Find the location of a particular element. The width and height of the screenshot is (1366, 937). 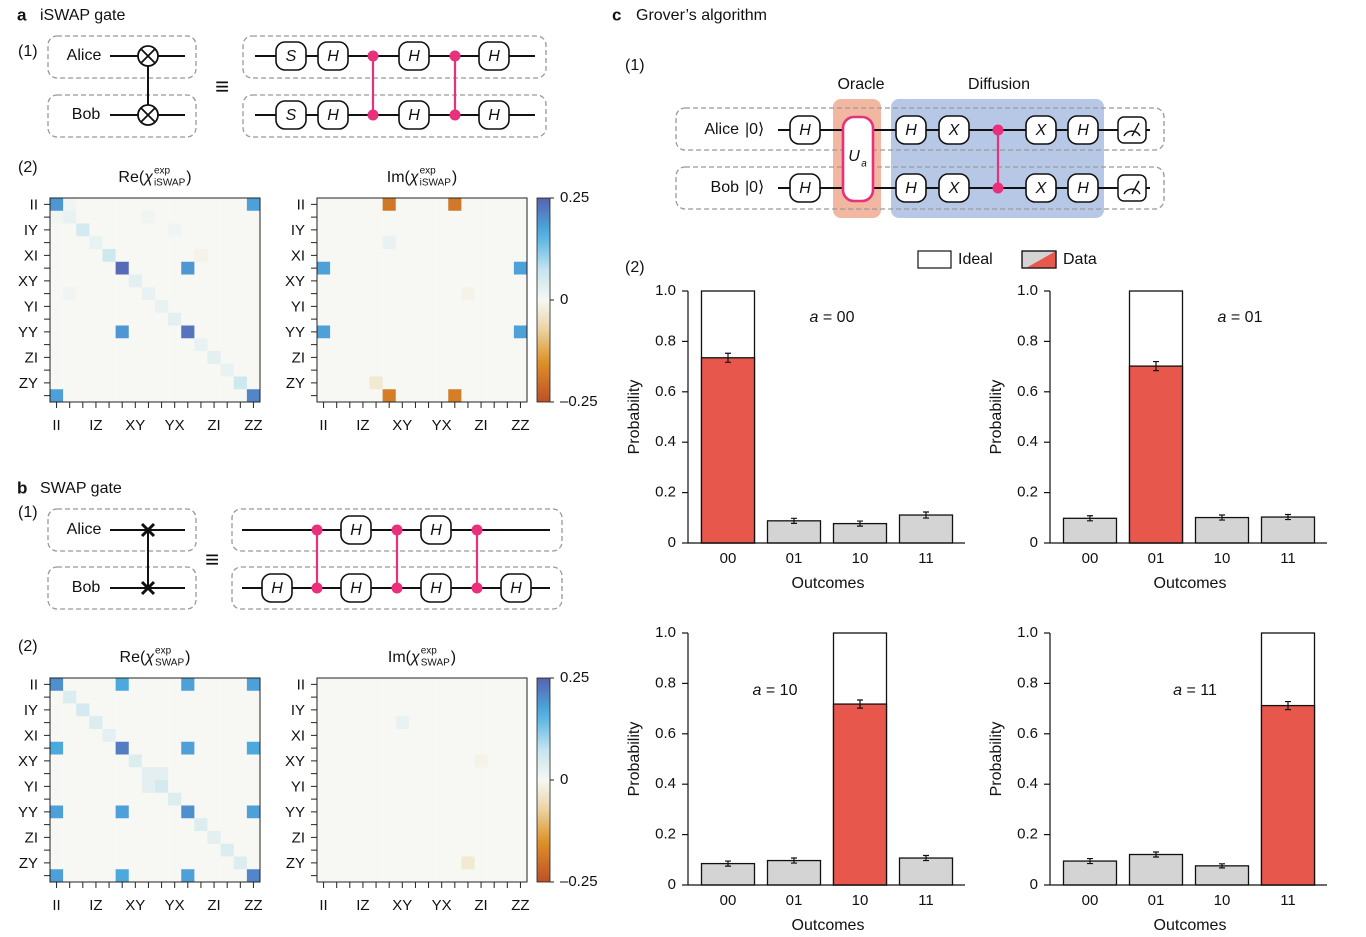

y-tick-label: ZY is located at coordinates (28, 383).